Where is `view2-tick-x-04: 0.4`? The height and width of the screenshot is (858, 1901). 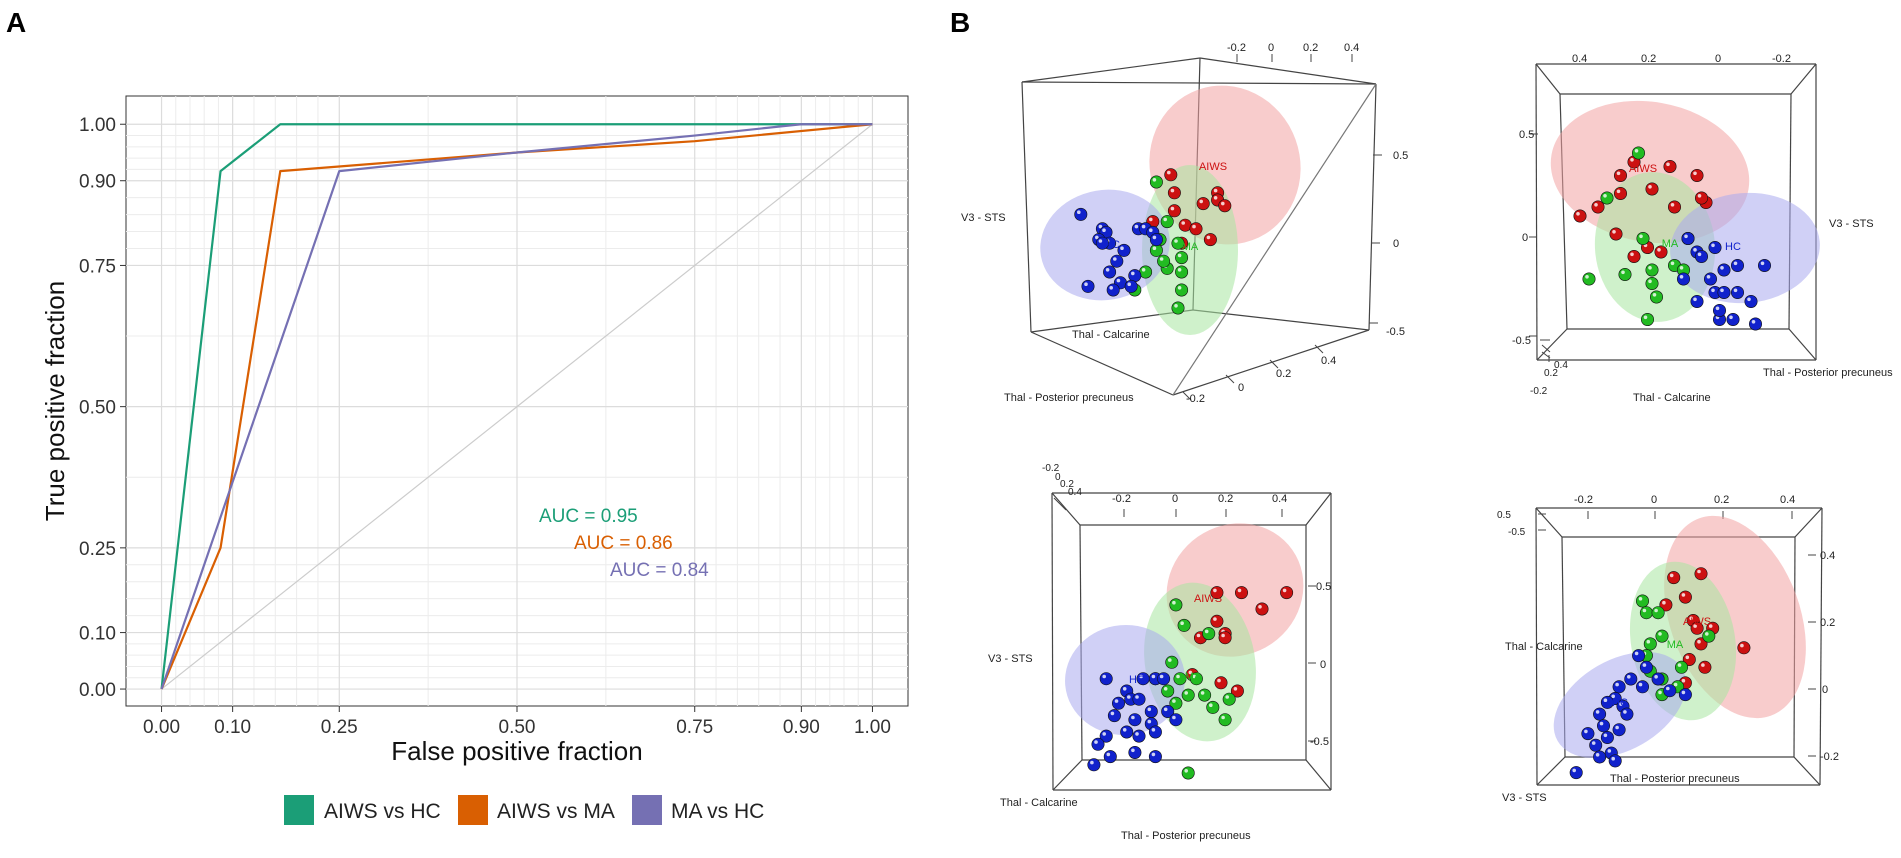 view2-tick-x-04: 0.4 is located at coordinates (1579, 59).